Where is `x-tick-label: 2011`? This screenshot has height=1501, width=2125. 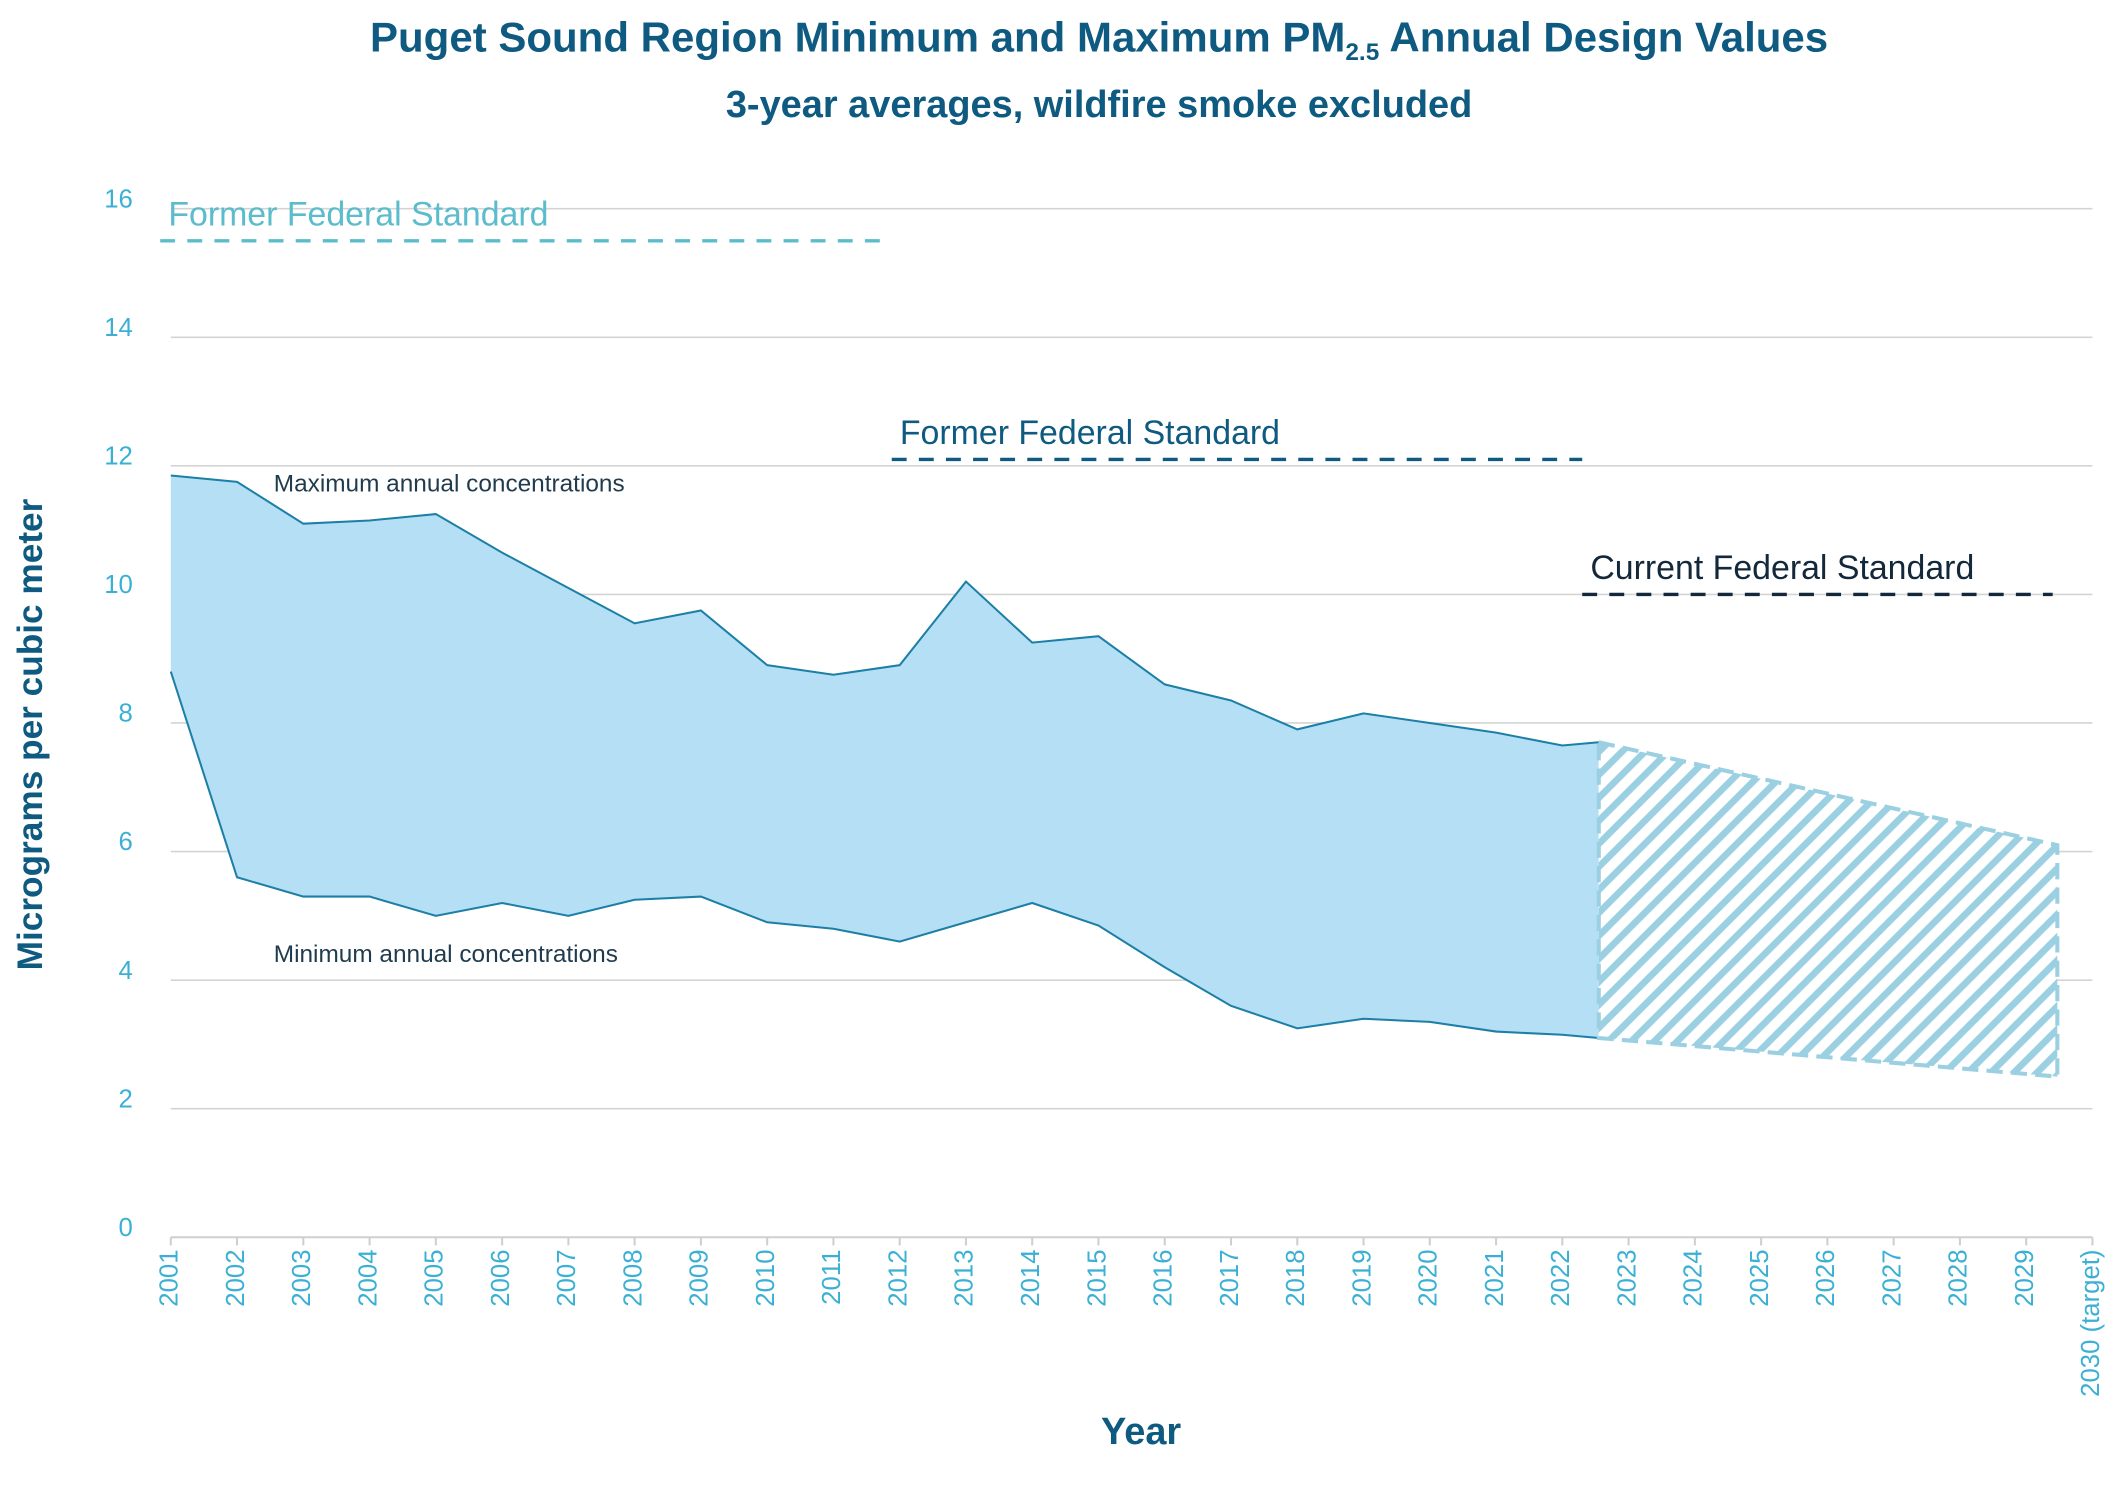 x-tick-label: 2011 is located at coordinates (832, 1276).